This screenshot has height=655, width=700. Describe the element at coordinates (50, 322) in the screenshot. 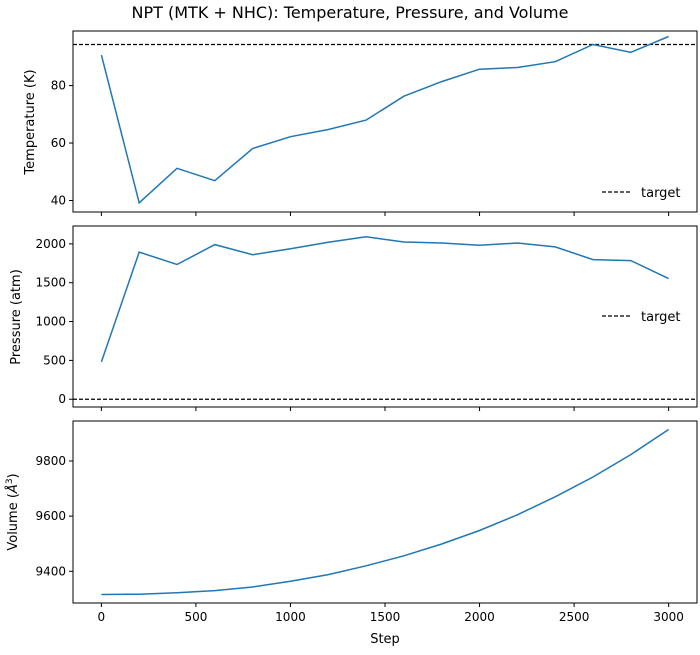

I see `pressure-ytick-label: 1000` at that location.